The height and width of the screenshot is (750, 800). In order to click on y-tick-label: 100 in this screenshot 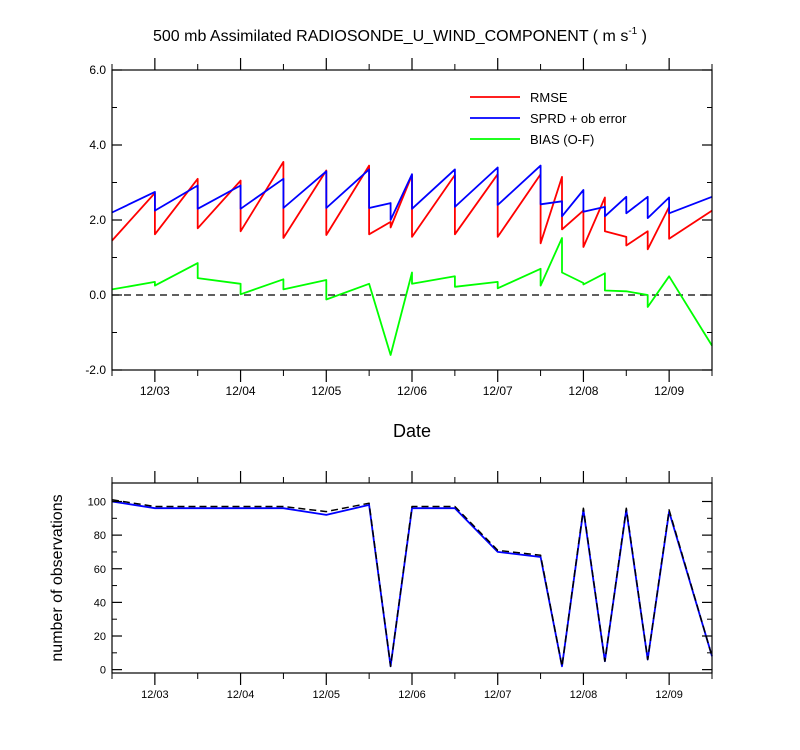, I will do `click(97, 502)`.